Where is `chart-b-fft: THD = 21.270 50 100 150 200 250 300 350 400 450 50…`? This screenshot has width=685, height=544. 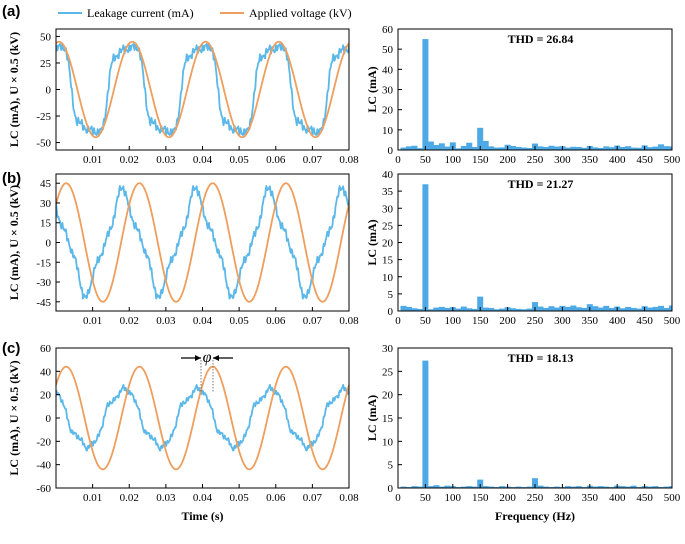
chart-b-fft: THD = 21.270 50 100 150 200 250 300 350 400 450 50… is located at coordinates (523, 248).